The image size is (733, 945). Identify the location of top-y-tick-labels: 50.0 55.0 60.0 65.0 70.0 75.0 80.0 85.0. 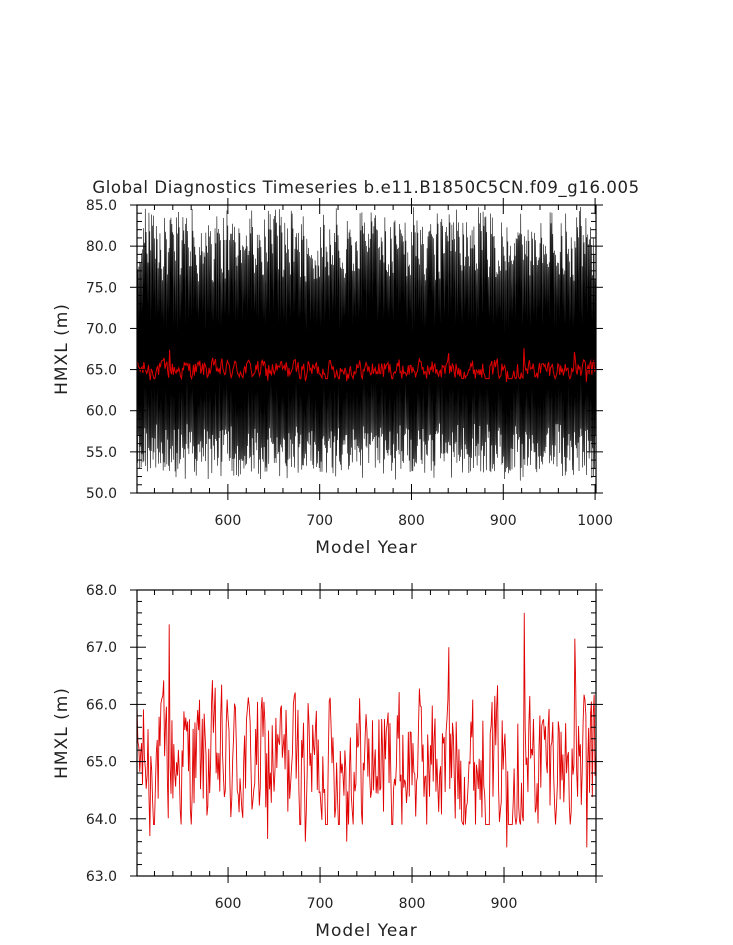
(101, 350).